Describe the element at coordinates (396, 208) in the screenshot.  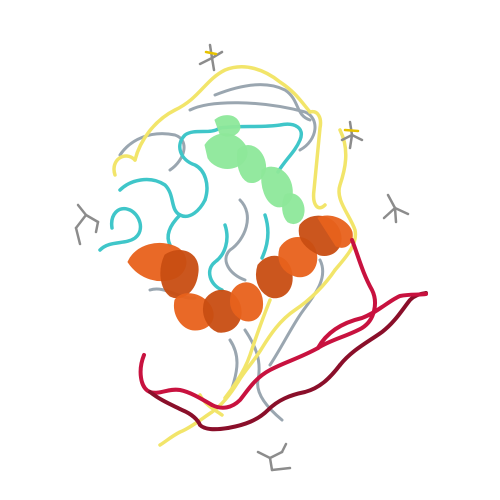
I see `ligand-right` at that location.